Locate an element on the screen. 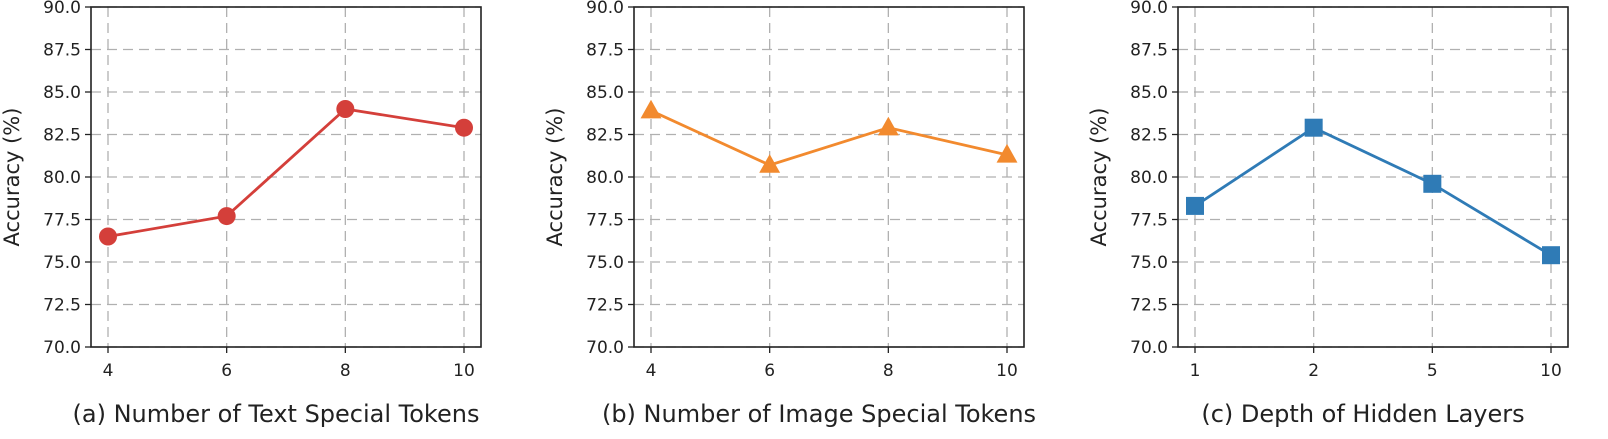  panel-caption: (b) Number of Image Special Tokens is located at coordinates (819, 414).